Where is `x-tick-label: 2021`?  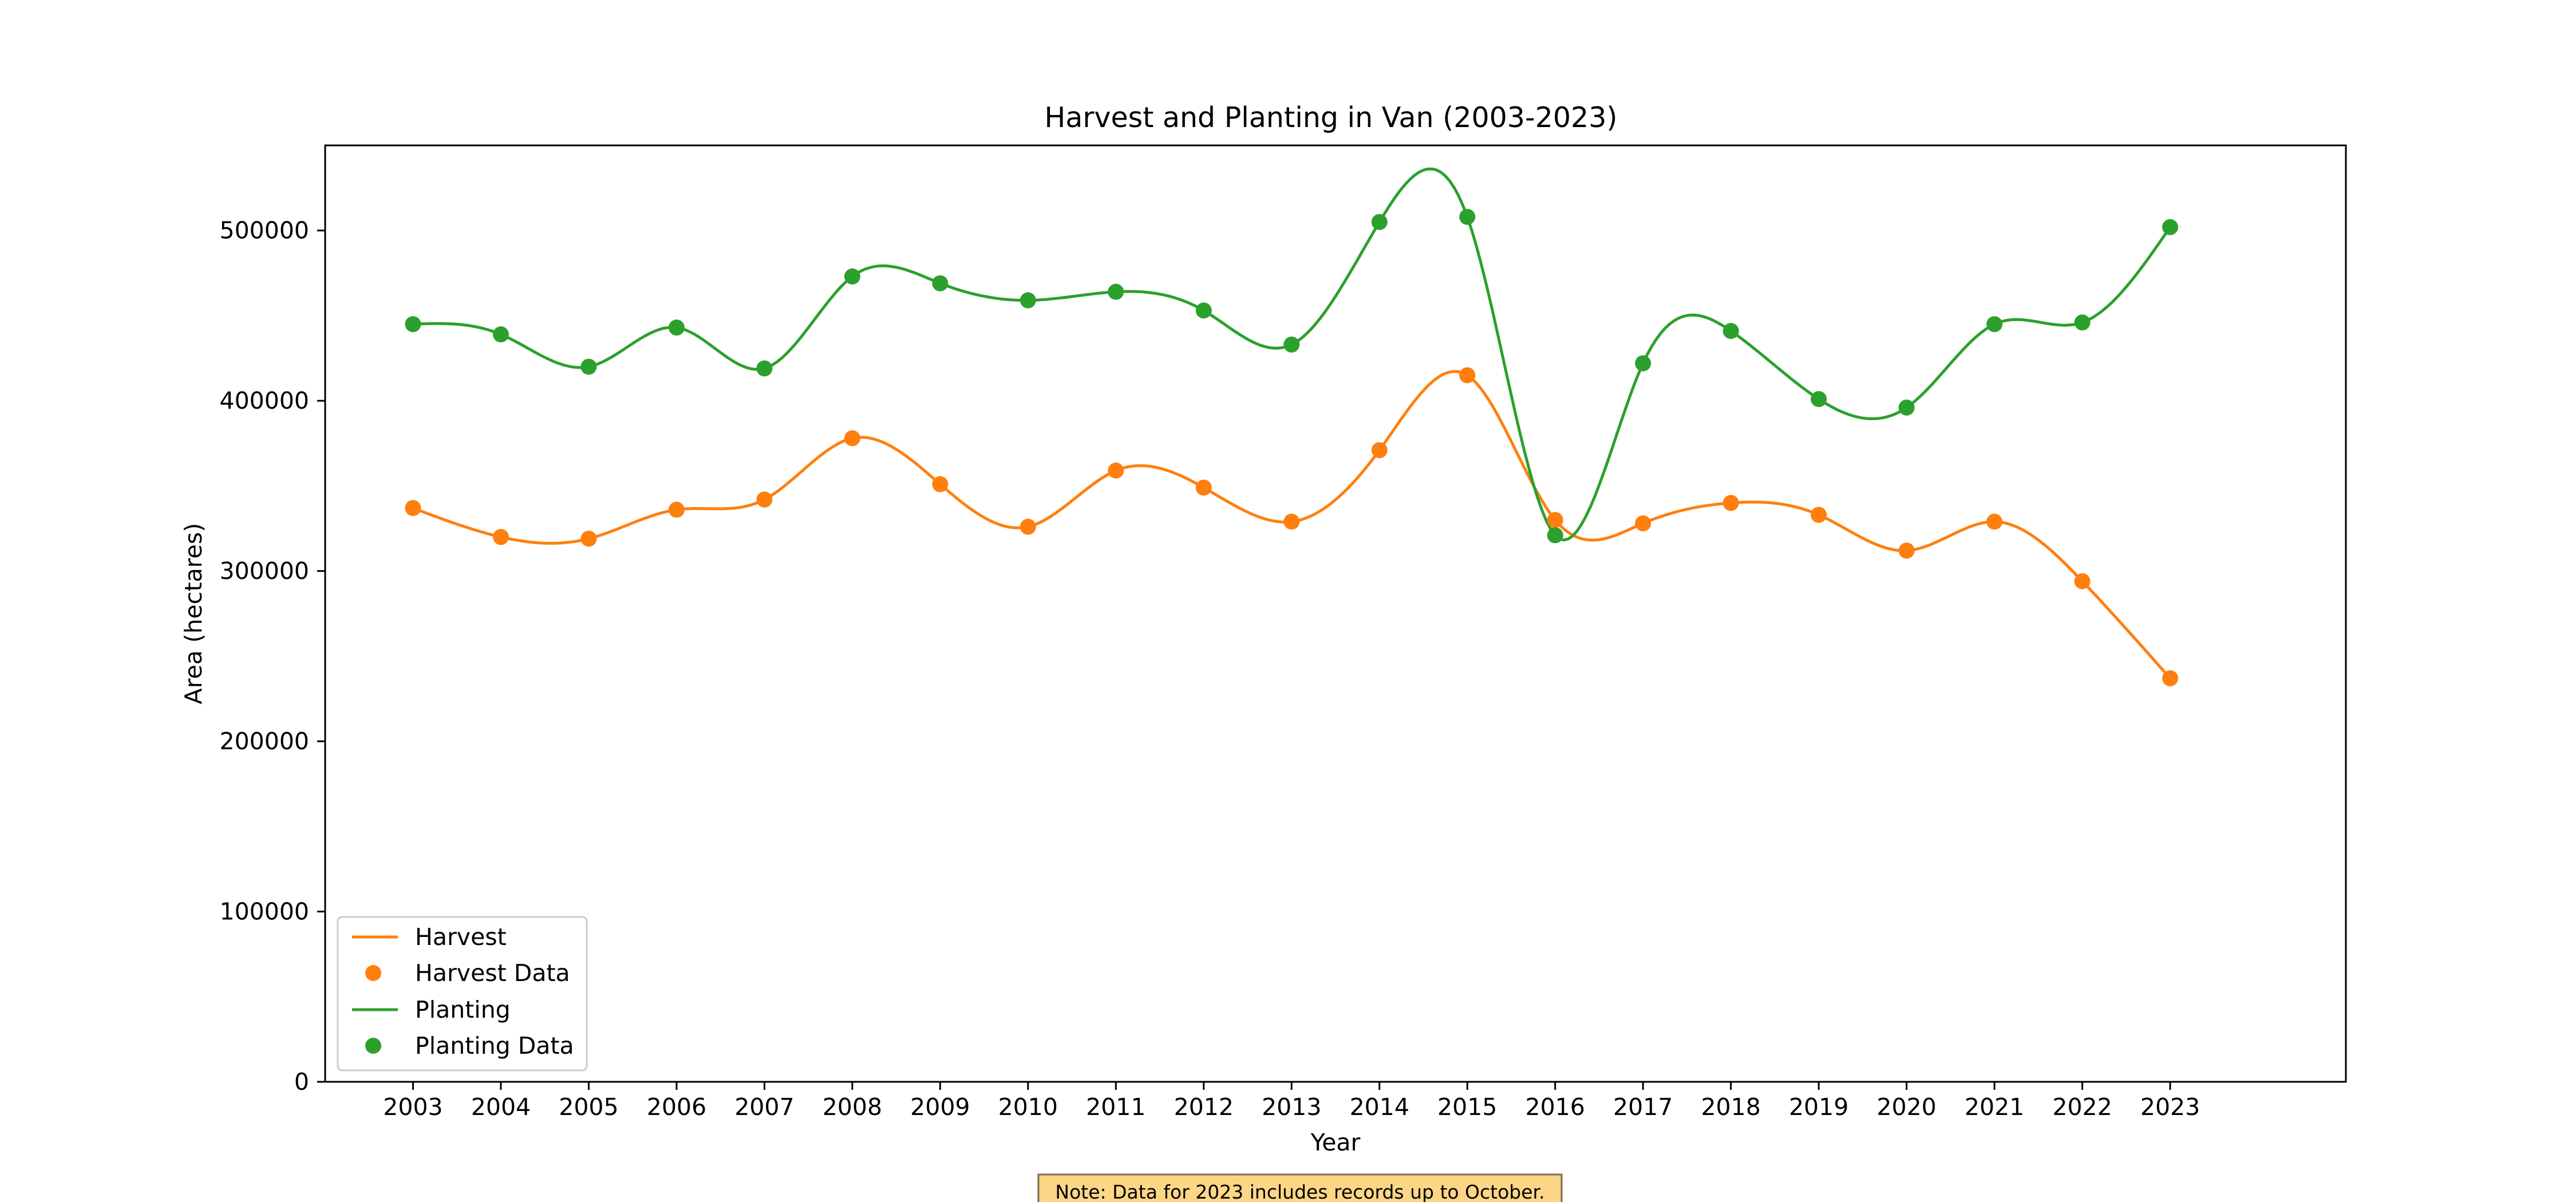
x-tick-label: 2021 is located at coordinates (1994, 1107).